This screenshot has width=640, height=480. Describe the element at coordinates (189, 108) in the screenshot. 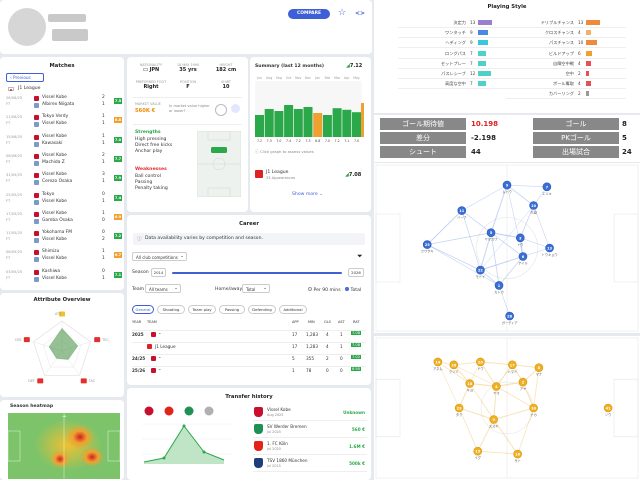

I see `market-value-question: In market value higher or lower?` at that location.